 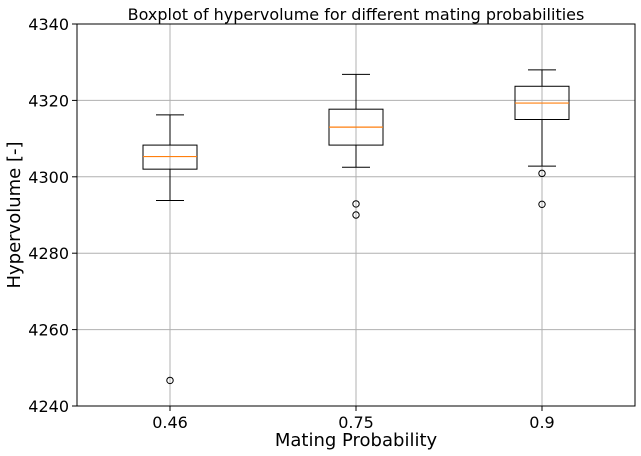 I want to click on y-tick-label: 4280, so click(x=48, y=253).